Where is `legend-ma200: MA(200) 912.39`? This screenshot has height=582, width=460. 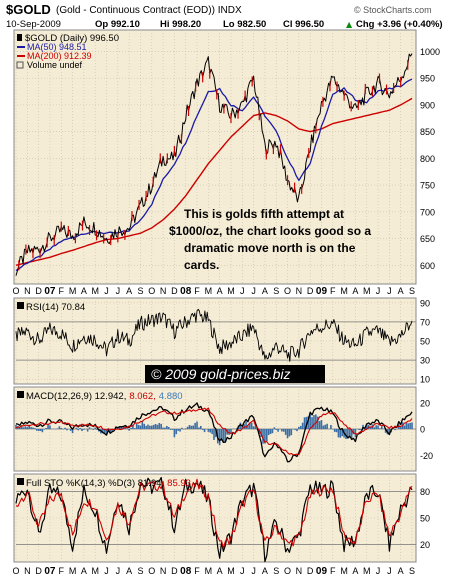 legend-ma200: MA(200) 912.39 is located at coordinates (59, 56).